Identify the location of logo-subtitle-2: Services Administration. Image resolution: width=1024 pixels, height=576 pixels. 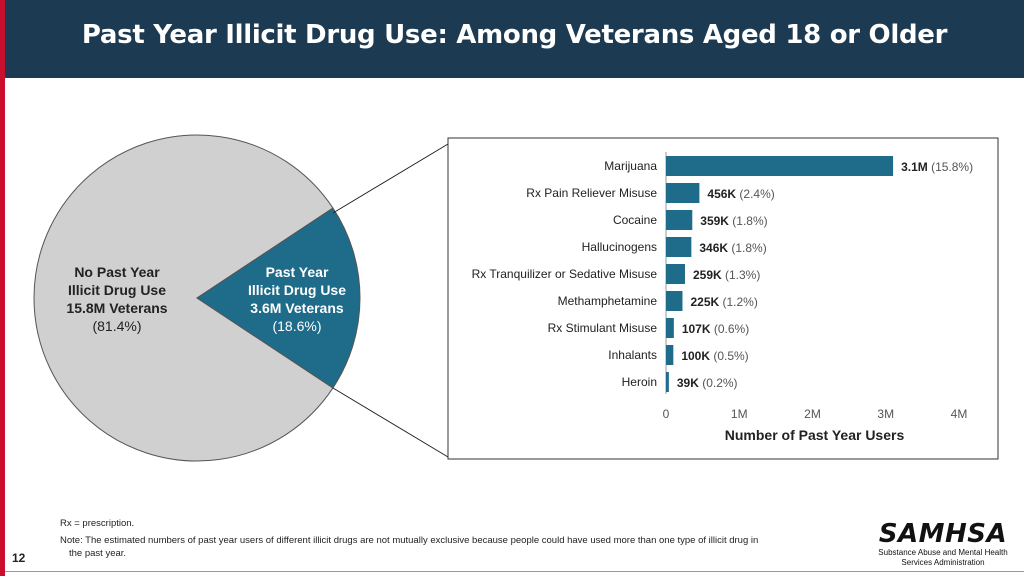
(943, 562).